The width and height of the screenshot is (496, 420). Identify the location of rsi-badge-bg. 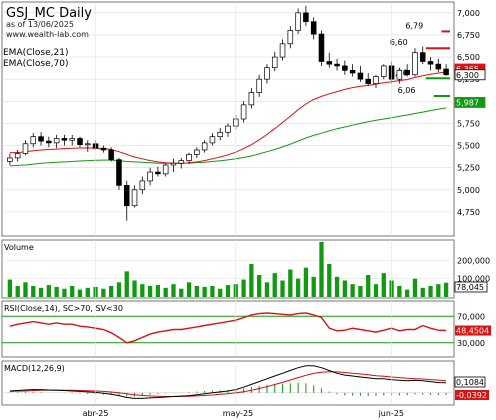
(473, 330).